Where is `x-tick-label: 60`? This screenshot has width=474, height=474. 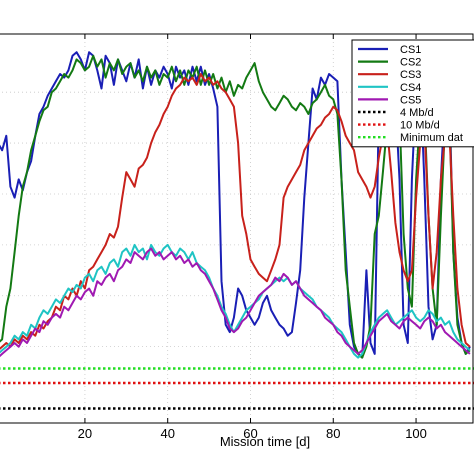
x-tick-label: 60 is located at coordinates (250, 433).